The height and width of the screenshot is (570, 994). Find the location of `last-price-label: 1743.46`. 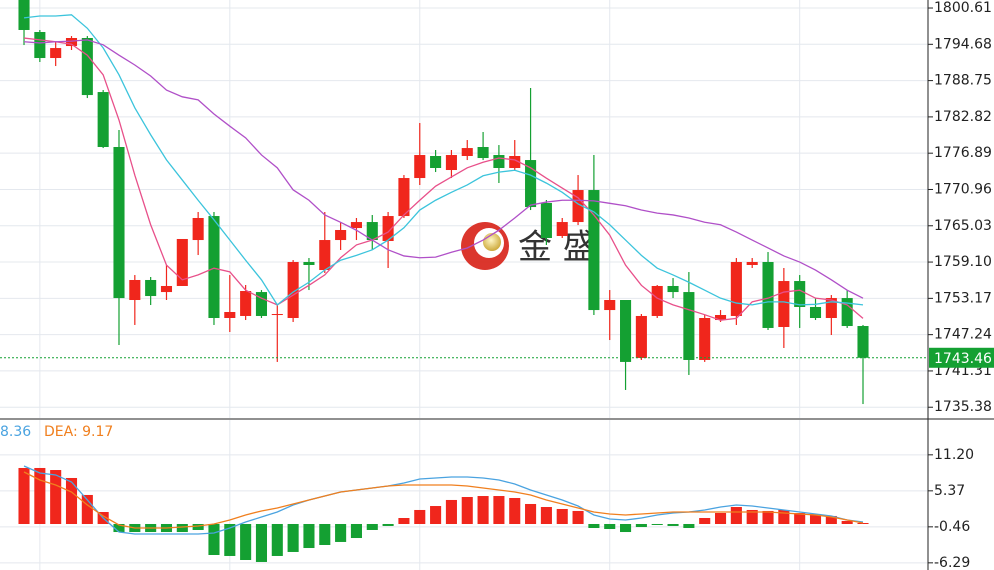

last-price-label: 1743.46 is located at coordinates (963, 359).